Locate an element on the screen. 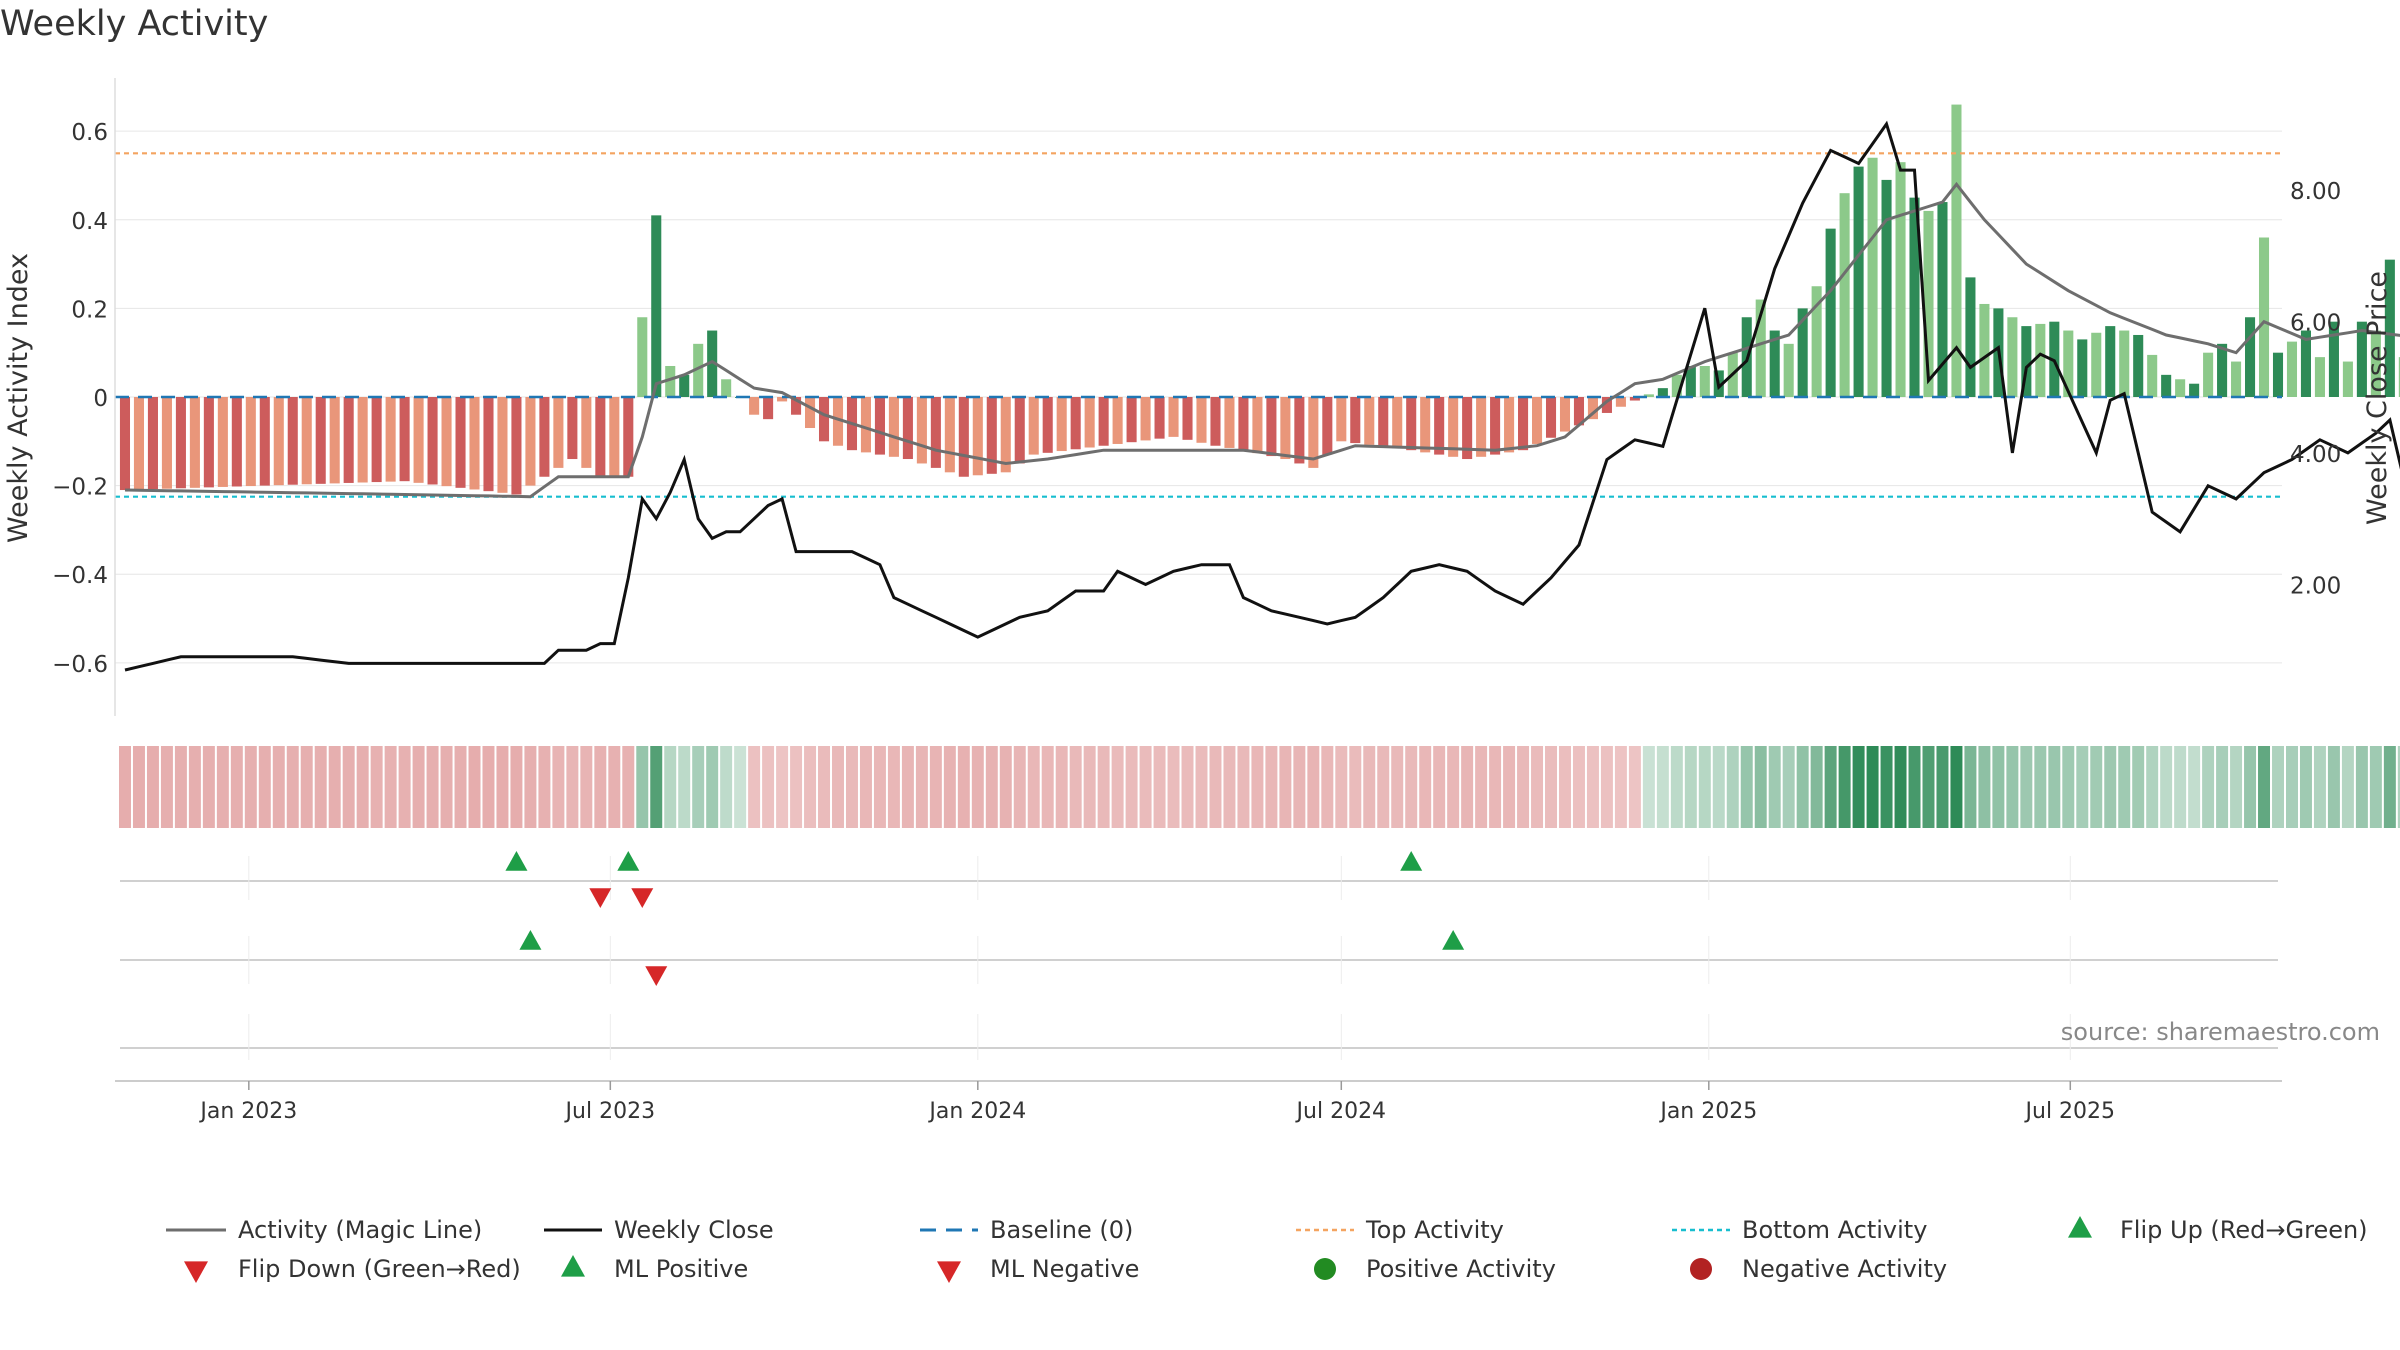 This screenshot has height=1350, width=2400. legend-flip-down-swatch is located at coordinates (196, 1272).